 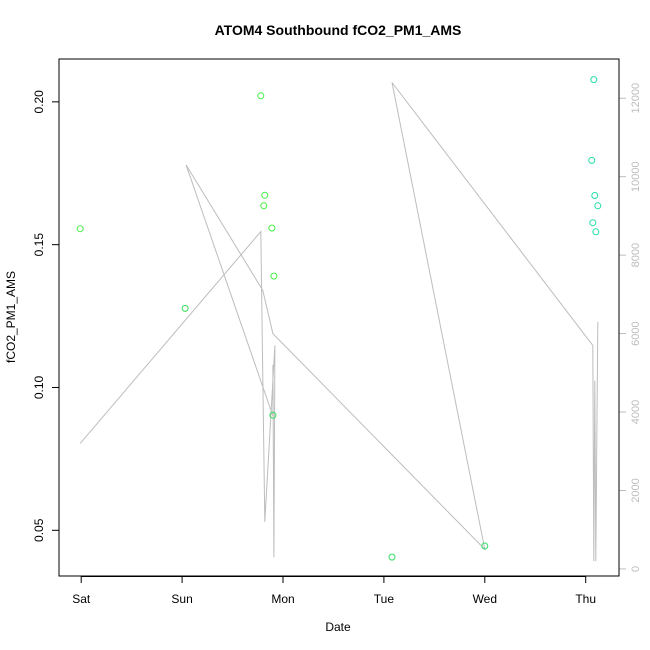 What do you see at coordinates (39, 245) in the screenshot?
I see `y-tick-label-2: 0.15` at bounding box center [39, 245].